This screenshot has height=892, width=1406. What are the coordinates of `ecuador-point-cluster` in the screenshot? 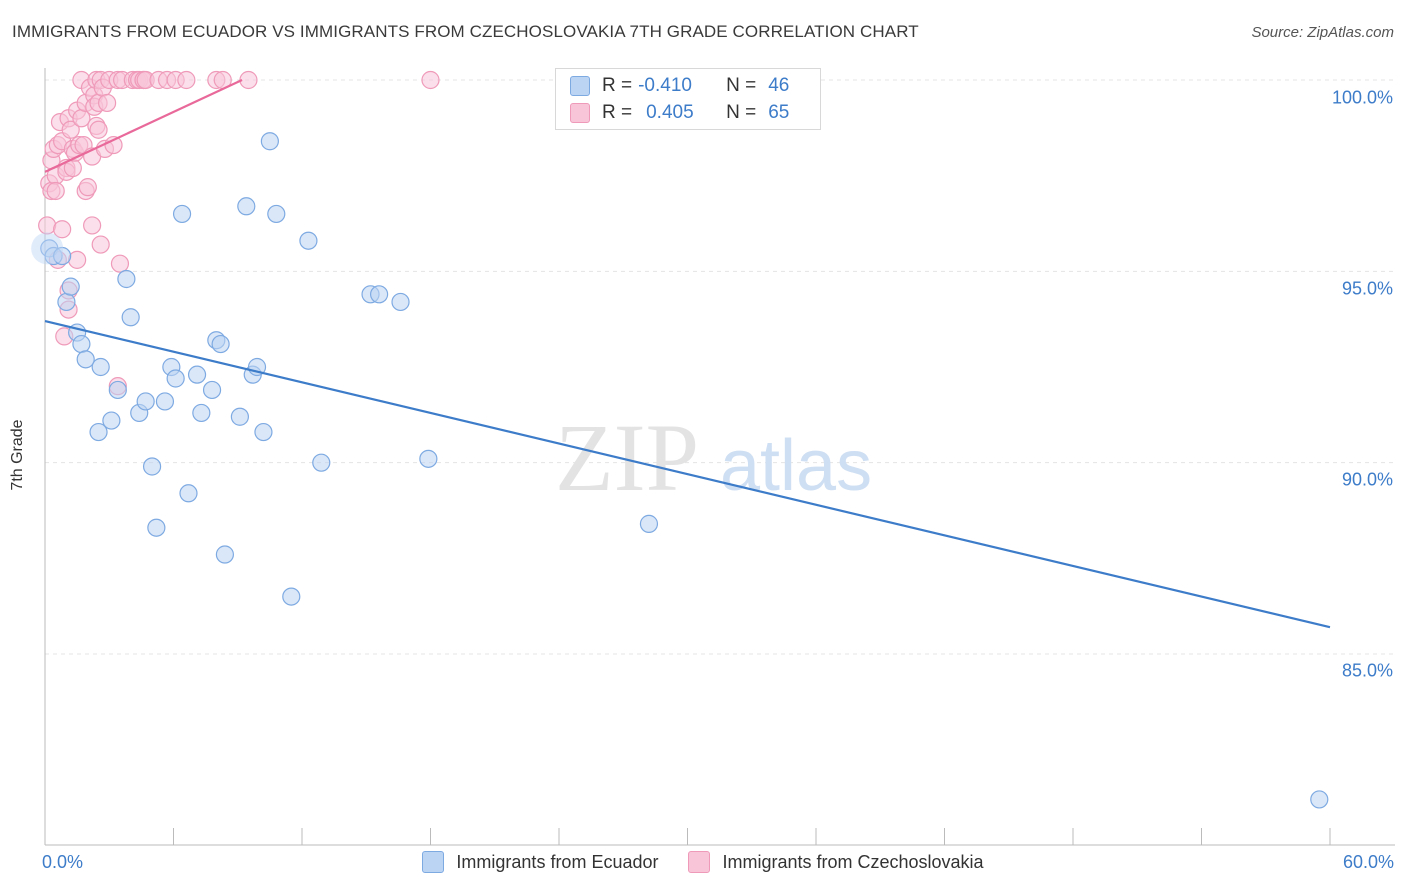 It's located at (47, 248).